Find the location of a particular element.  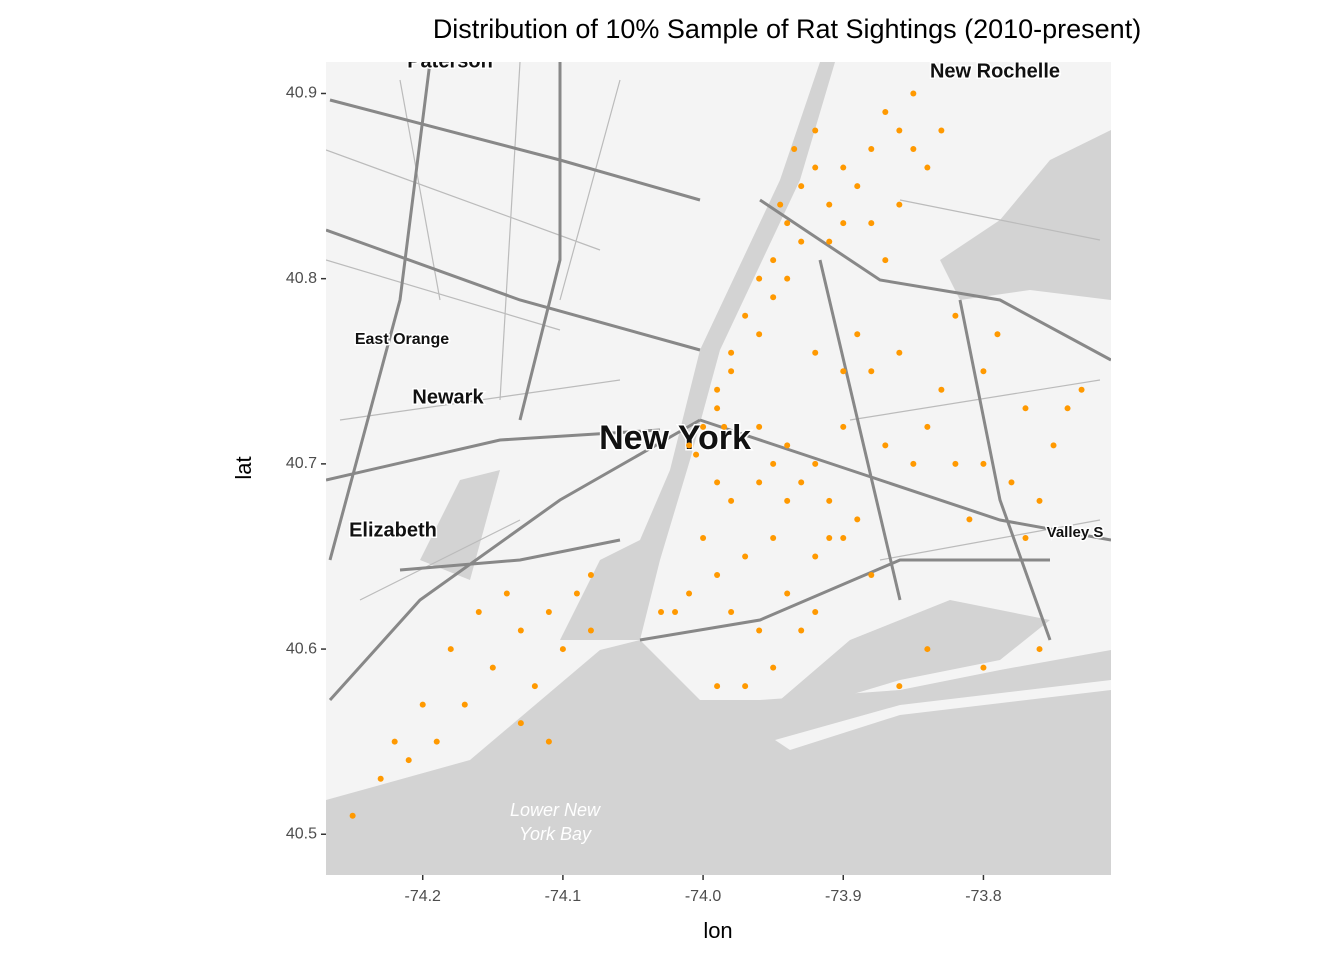

map-label: Paterson is located at coordinates (450, 61).